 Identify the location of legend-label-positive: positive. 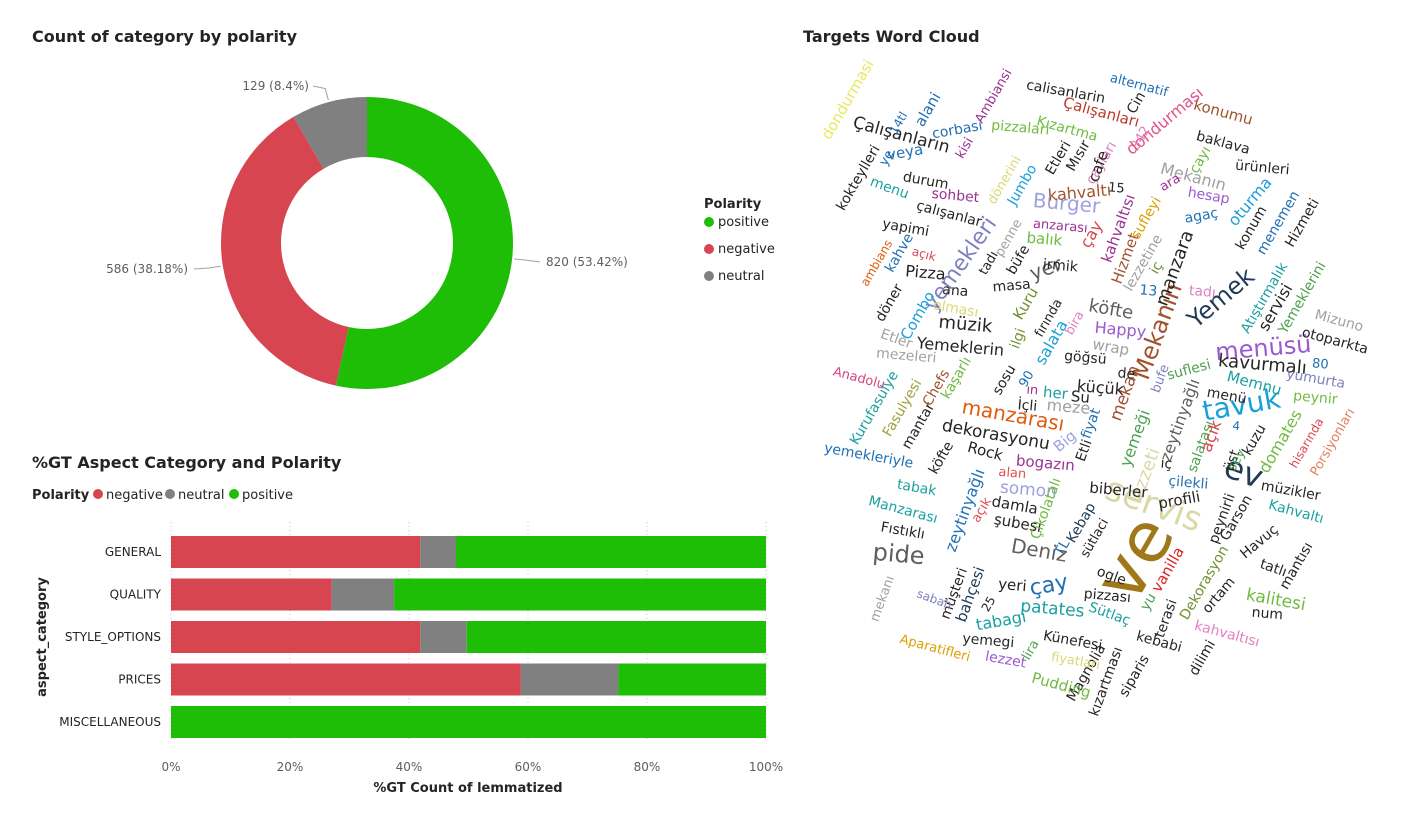
(743, 222).